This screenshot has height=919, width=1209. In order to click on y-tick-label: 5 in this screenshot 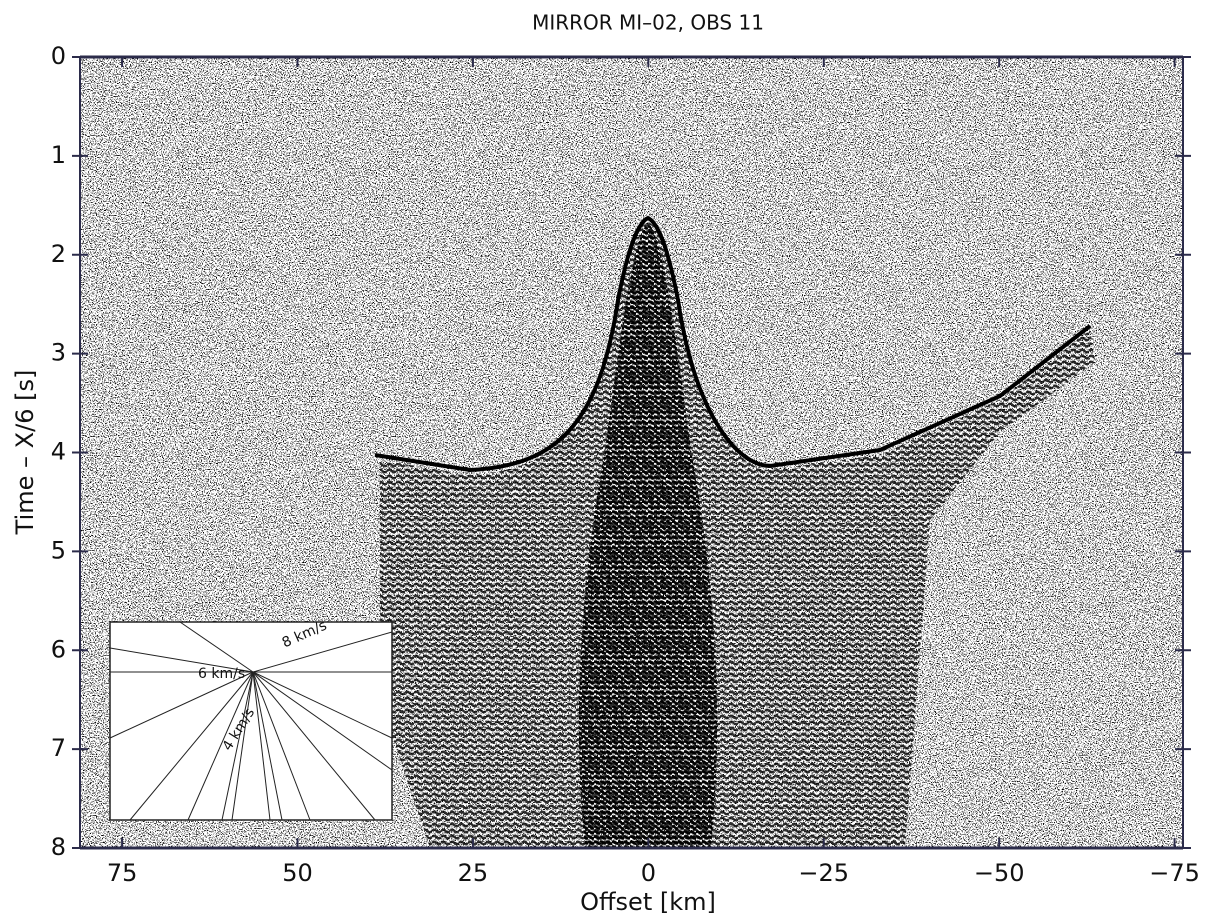, I will do `click(58, 550)`.